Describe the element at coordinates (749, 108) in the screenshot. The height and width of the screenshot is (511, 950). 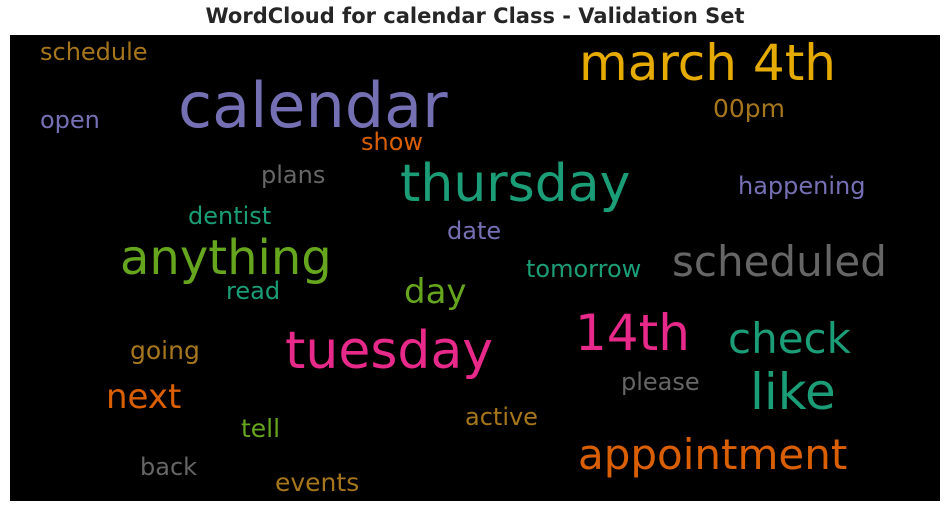
I see `word-00pm: 00pm` at that location.